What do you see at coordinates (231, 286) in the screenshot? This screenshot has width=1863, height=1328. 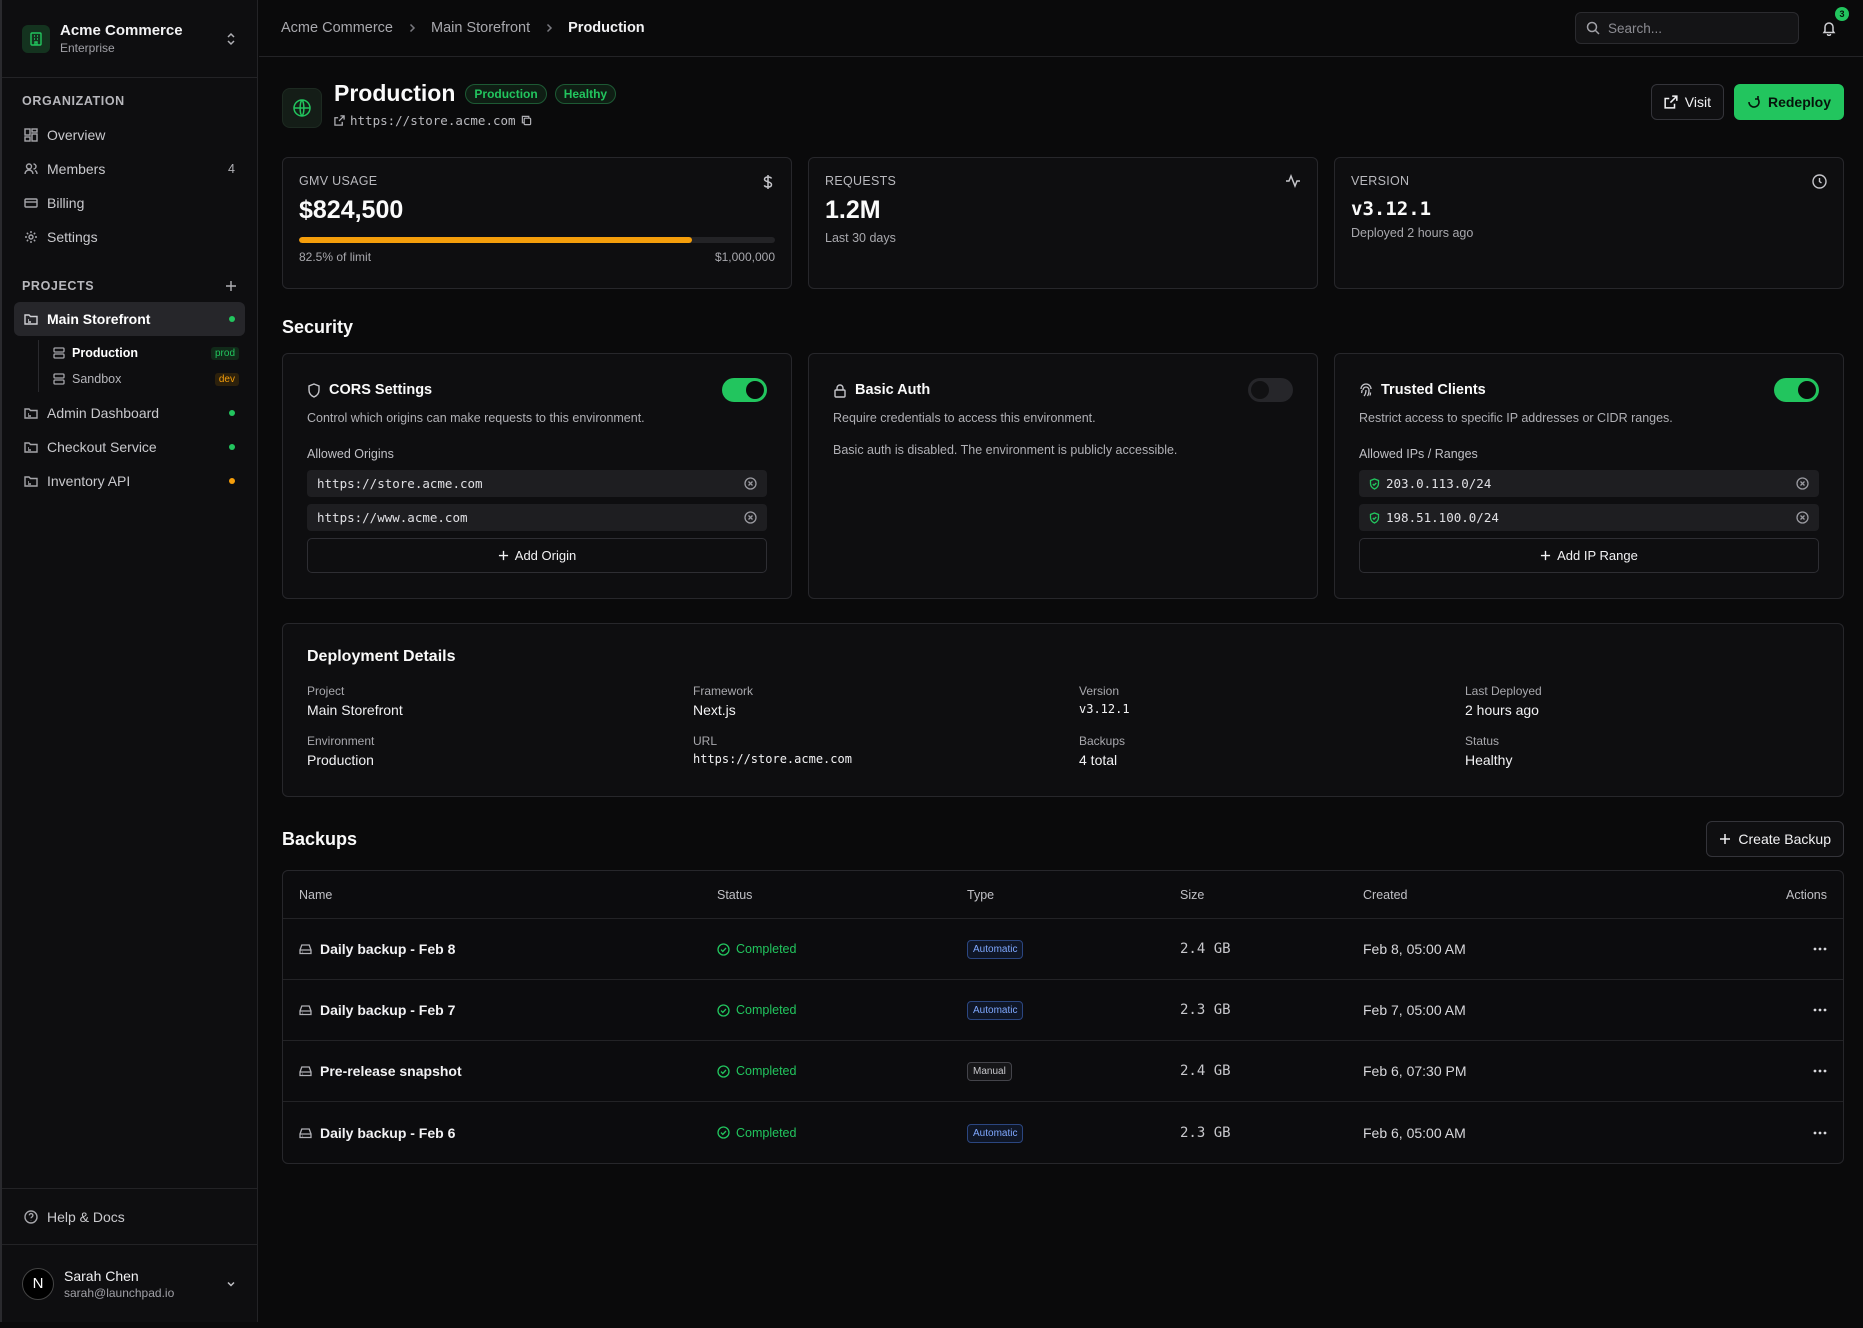 I see `add-project-icon` at bounding box center [231, 286].